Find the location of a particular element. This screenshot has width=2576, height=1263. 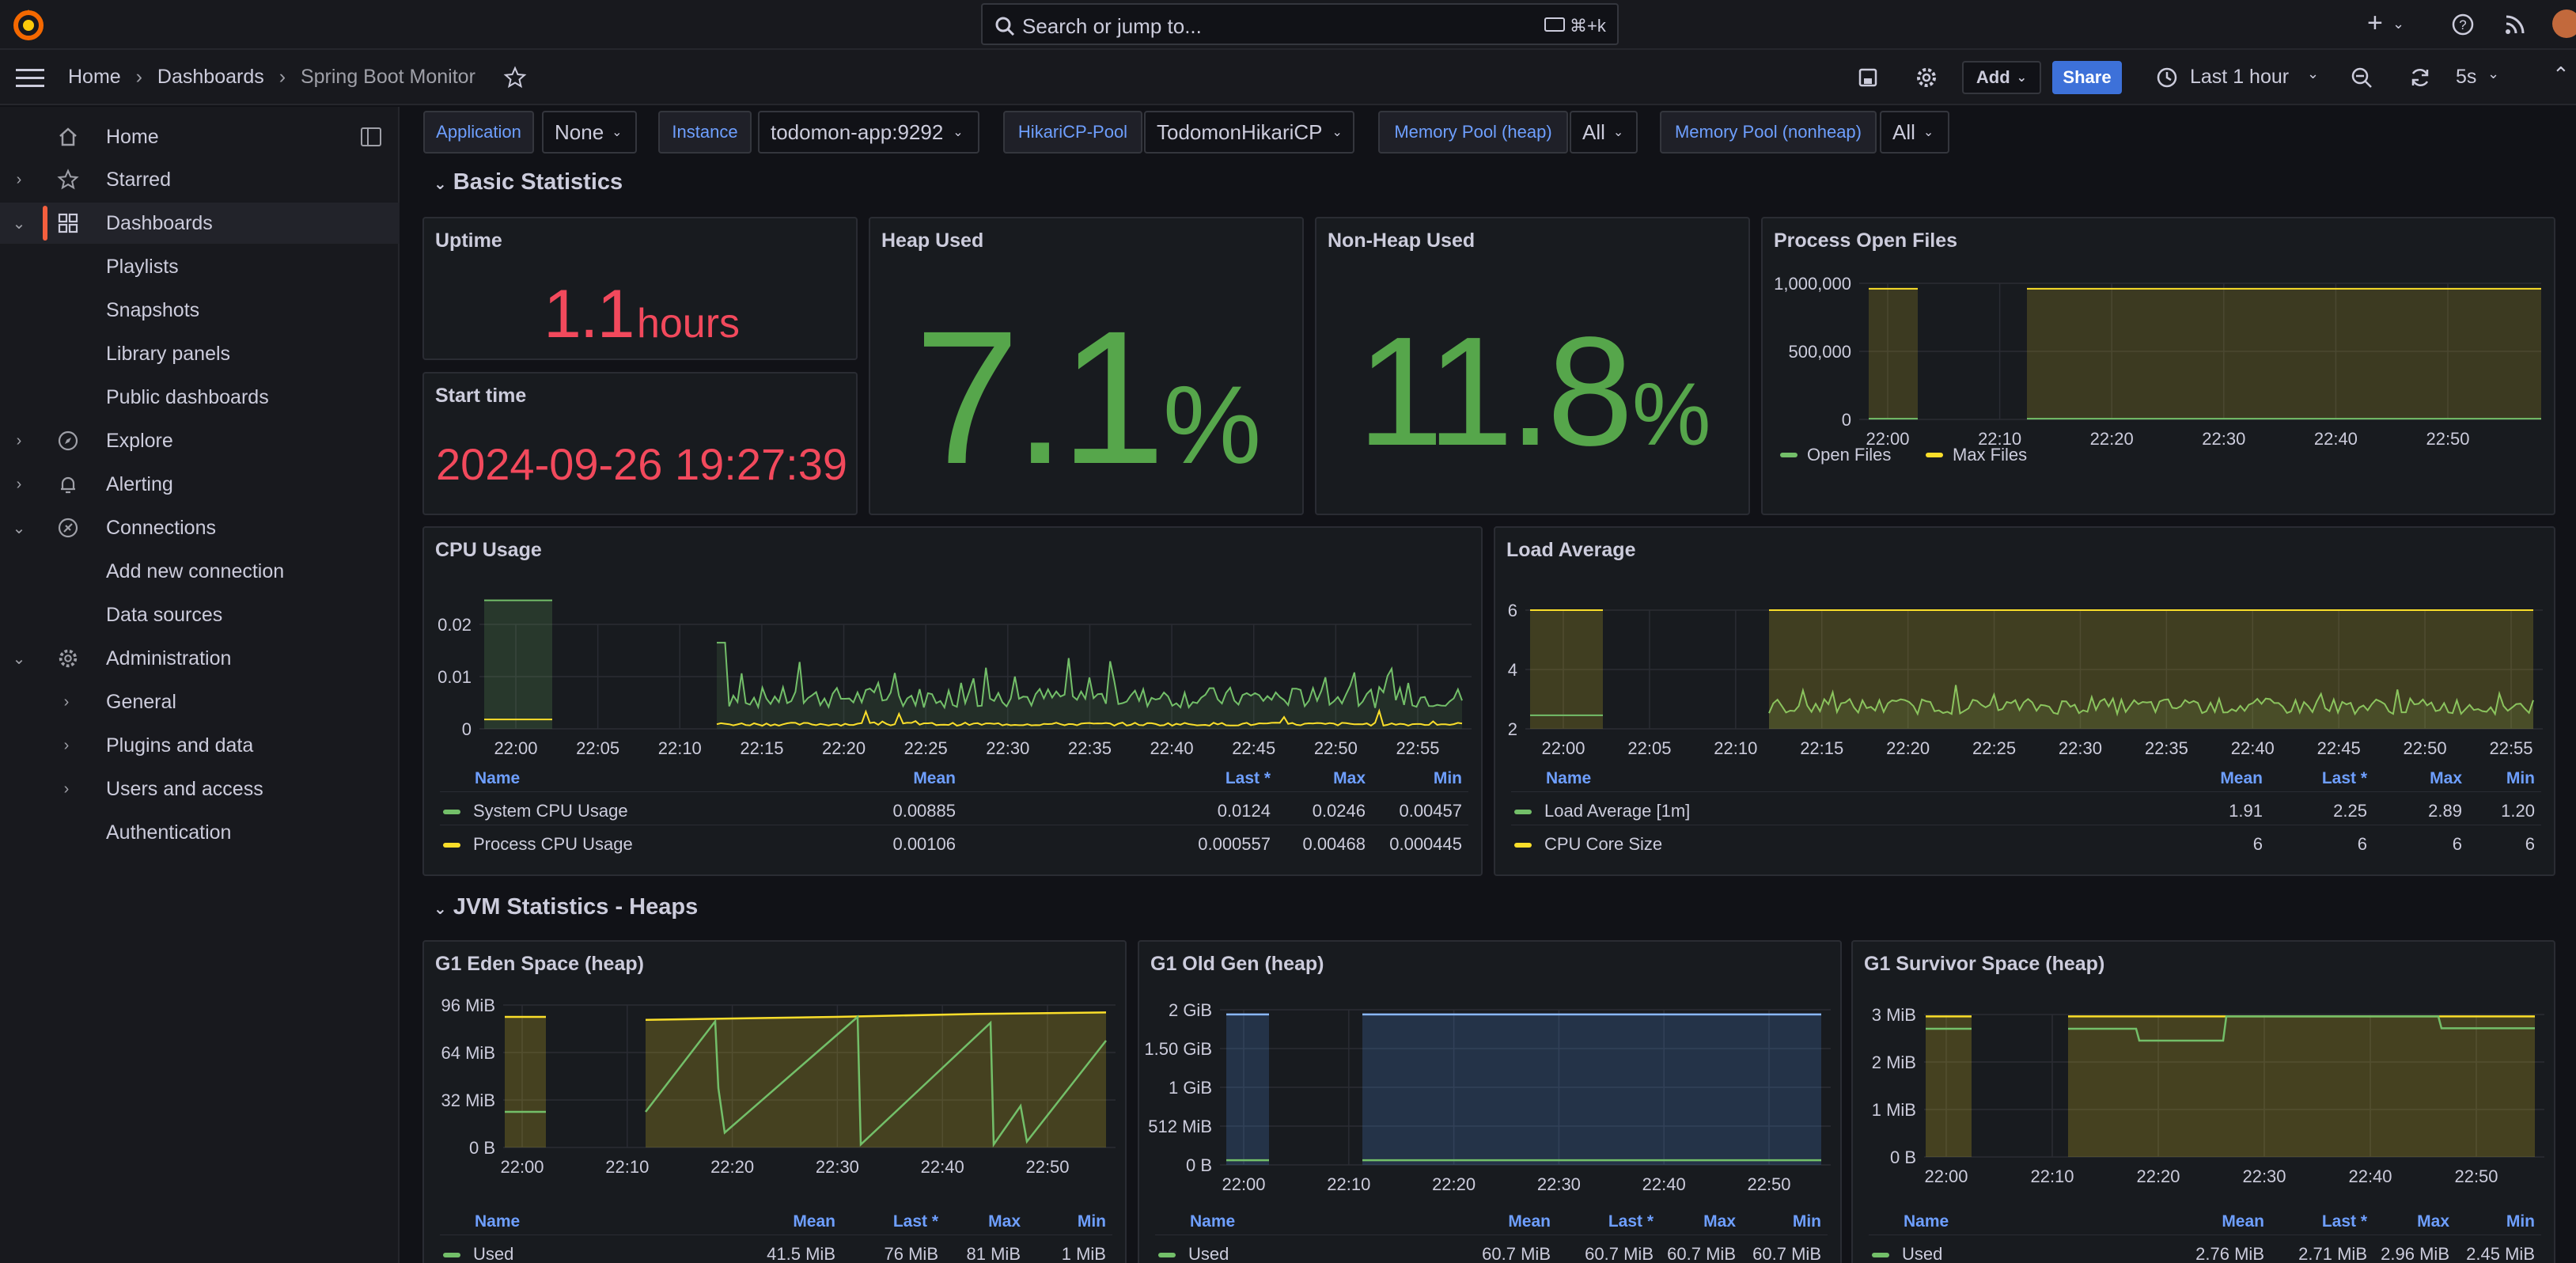

legend-swatch is located at coordinates (1523, 812).